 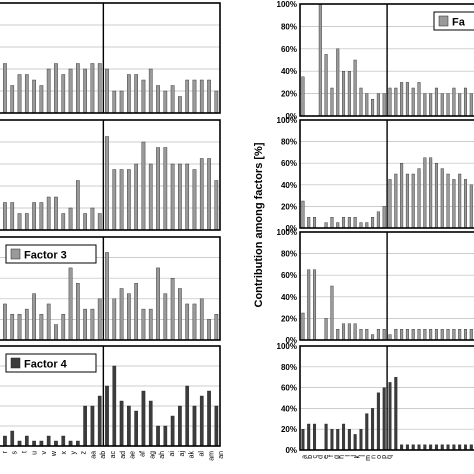 What do you see at coordinates (162, 455) in the screenshot?
I see `x-tick-label: ah` at bounding box center [162, 455].